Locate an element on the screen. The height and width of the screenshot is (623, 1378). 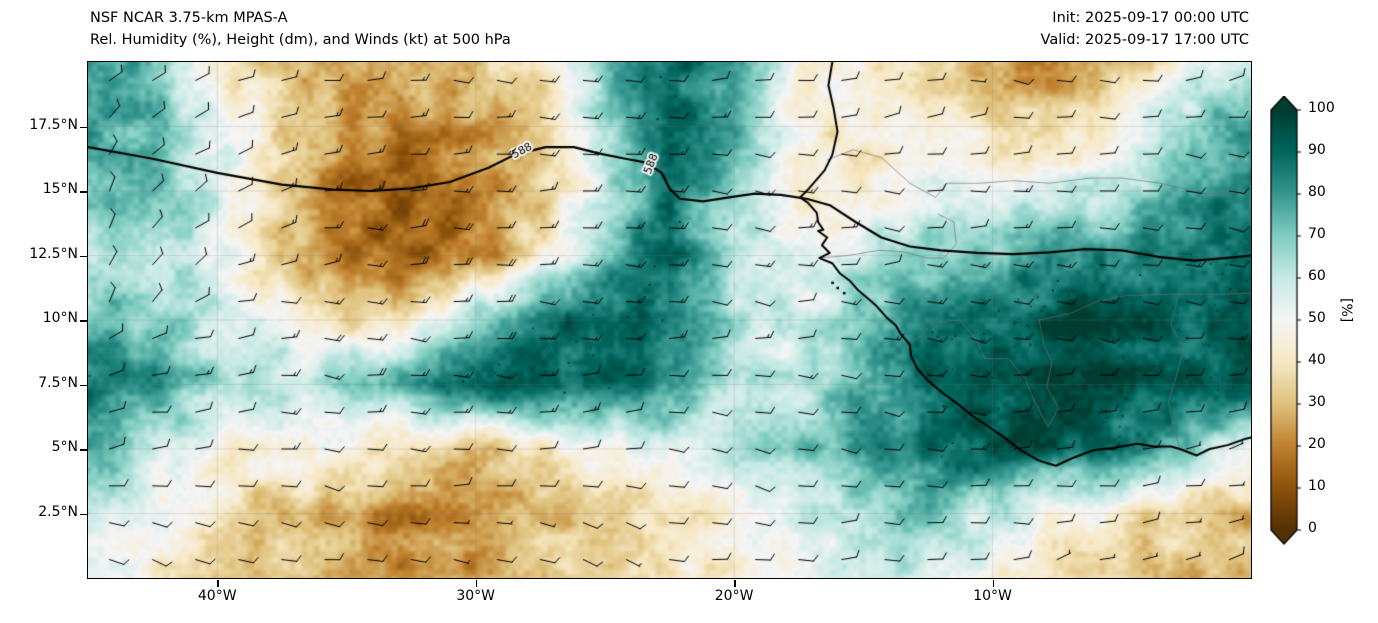
colorbar-tick-label: 10 is located at coordinates (1317, 486).